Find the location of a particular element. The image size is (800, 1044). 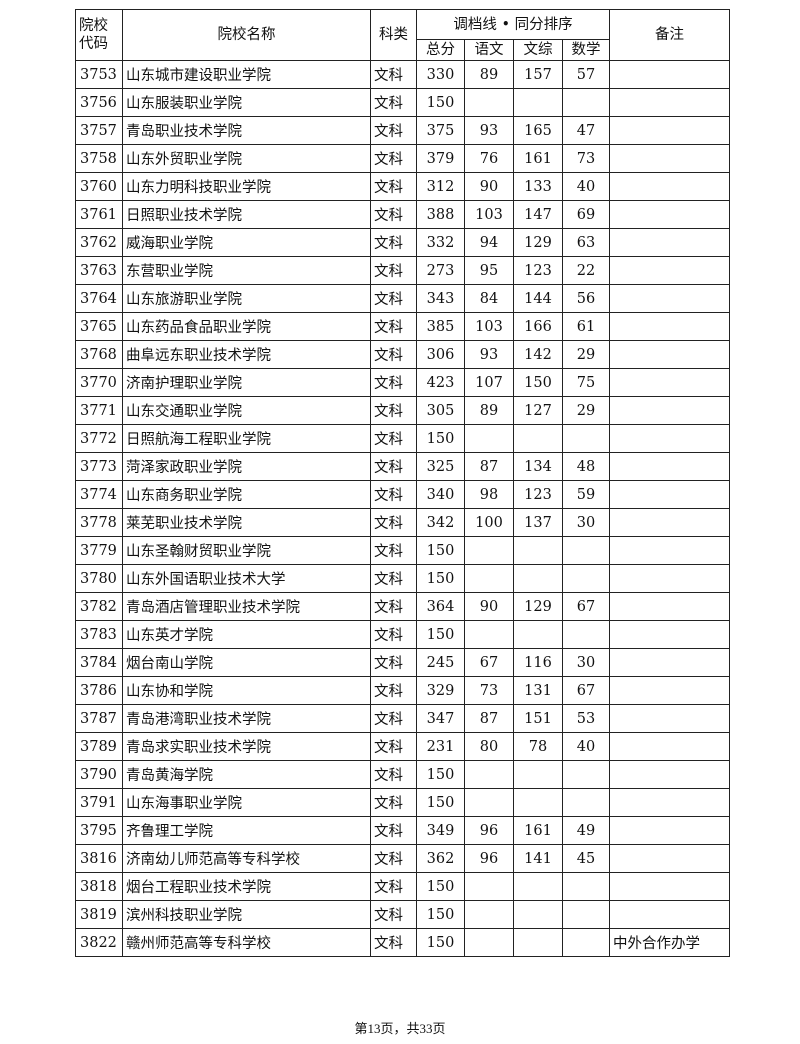

header-chinese: 语文 is located at coordinates (489, 50).